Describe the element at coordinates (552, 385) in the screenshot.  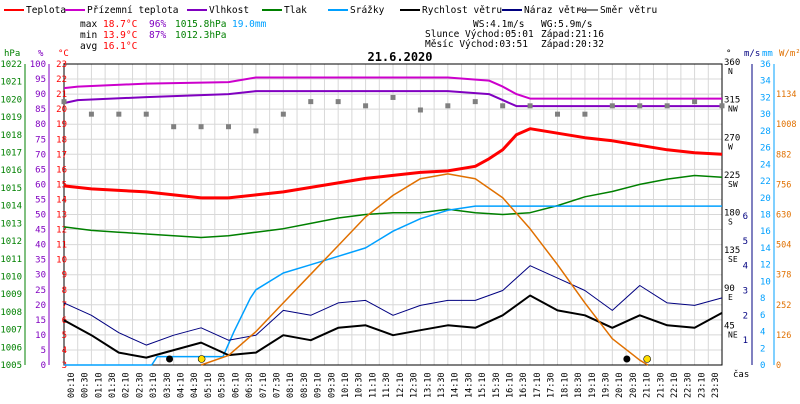
I see `tick-label-time: 17:30` at that location.